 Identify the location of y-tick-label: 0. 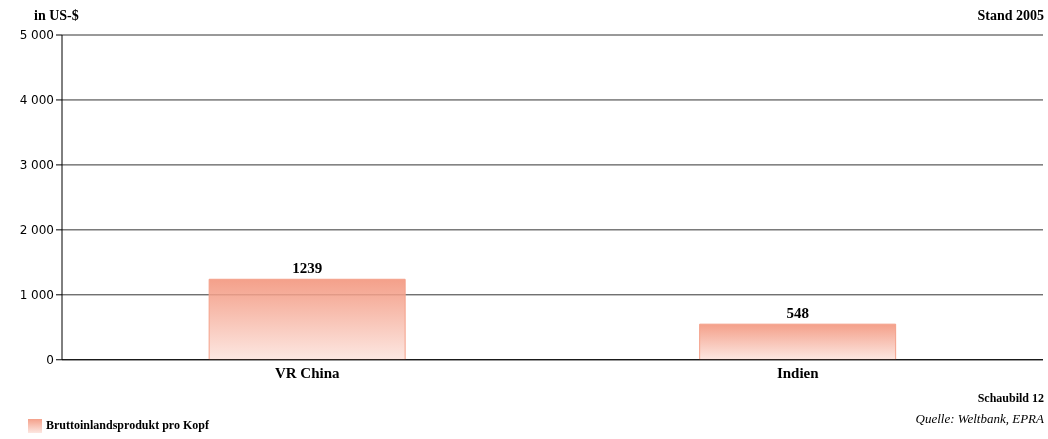
(50, 360).